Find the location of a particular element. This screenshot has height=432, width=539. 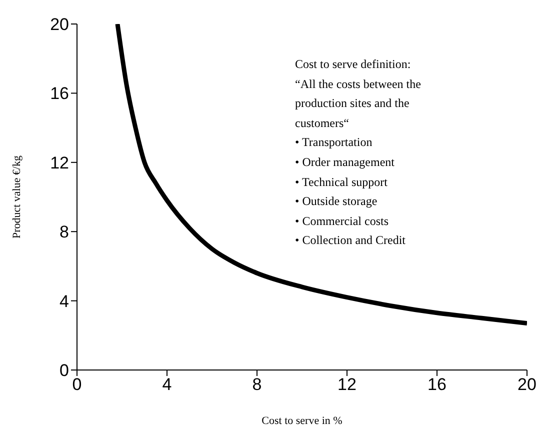

y-tick-label: 0 is located at coordinates (64, 370).